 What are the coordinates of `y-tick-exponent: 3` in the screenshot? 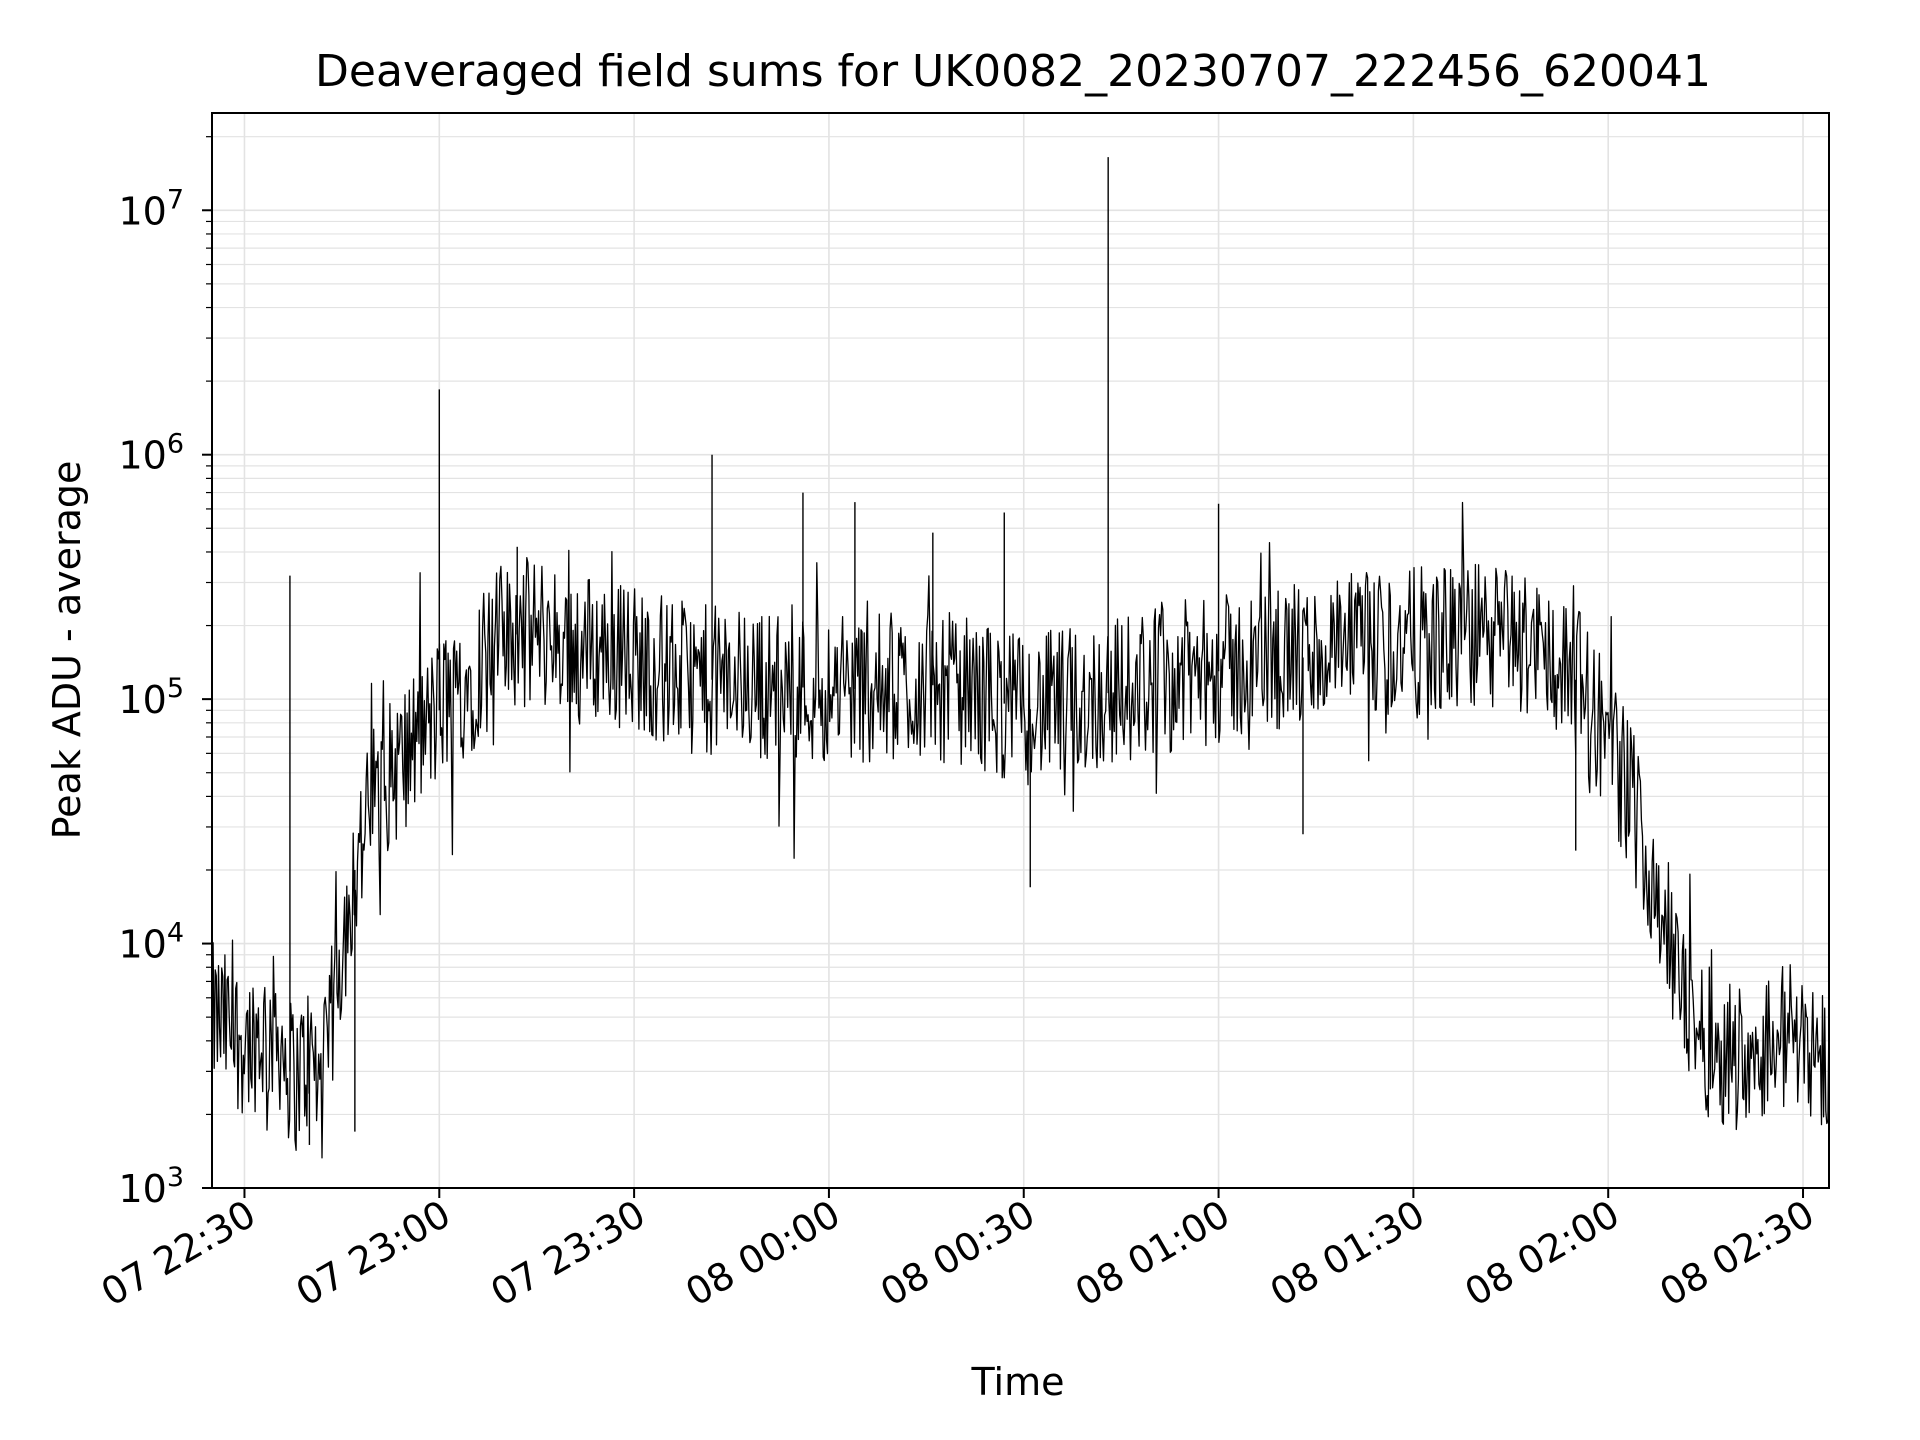 It's located at (175, 1177).